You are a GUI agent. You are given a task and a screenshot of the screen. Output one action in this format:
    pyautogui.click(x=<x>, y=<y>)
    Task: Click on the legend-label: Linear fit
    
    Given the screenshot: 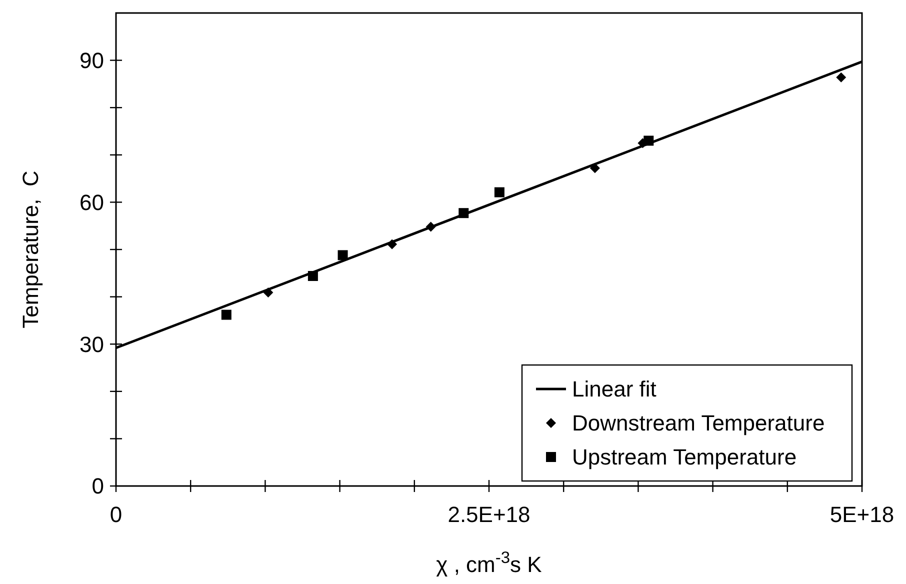 What is the action you would take?
    pyautogui.click(x=614, y=389)
    